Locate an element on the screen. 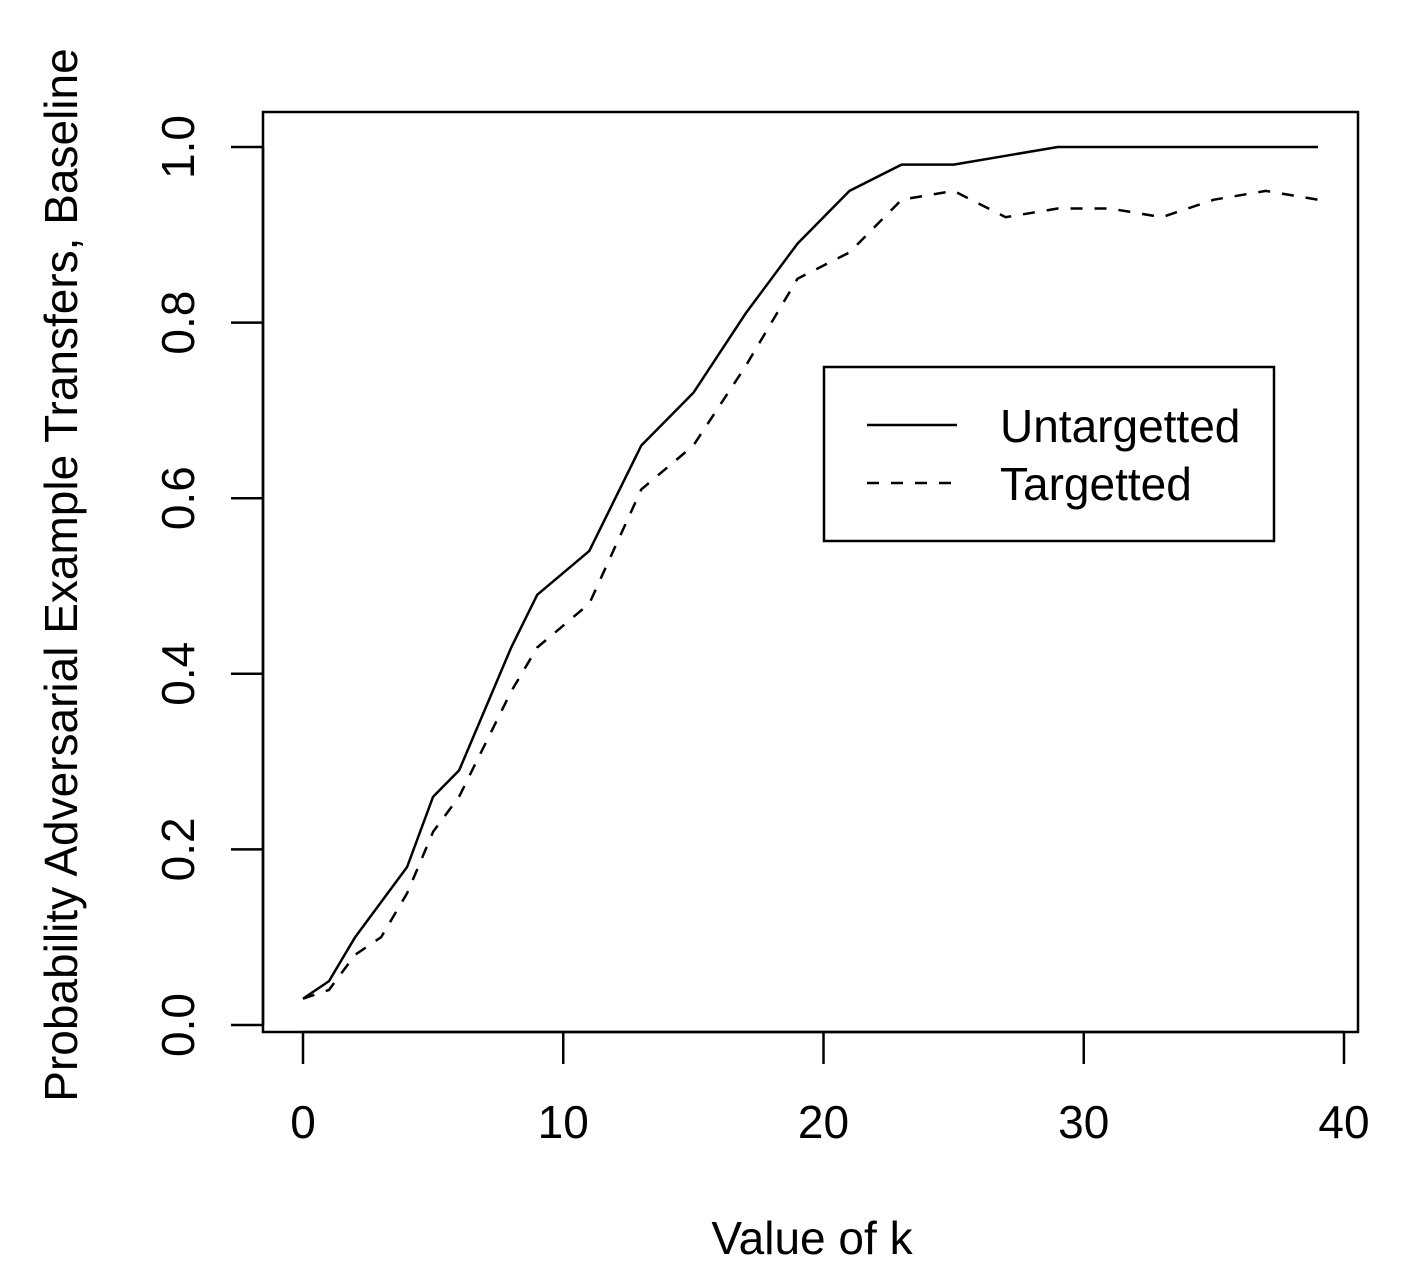 The height and width of the screenshot is (1285, 1409). y-tick-label: 0.6 is located at coordinates (178, 498).